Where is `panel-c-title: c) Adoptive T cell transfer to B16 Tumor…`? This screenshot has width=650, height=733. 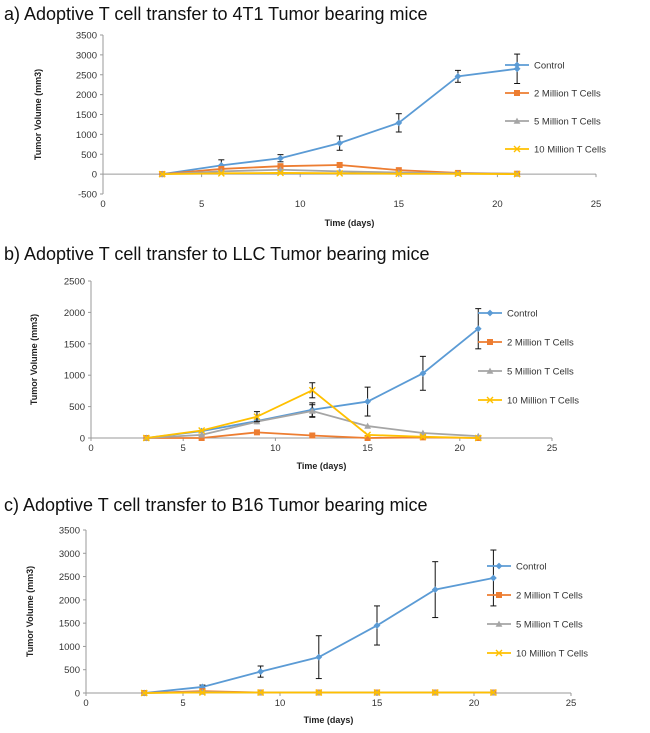 panel-c-title: c) Adoptive T cell transfer to B16 Tumor… is located at coordinates (216, 505).